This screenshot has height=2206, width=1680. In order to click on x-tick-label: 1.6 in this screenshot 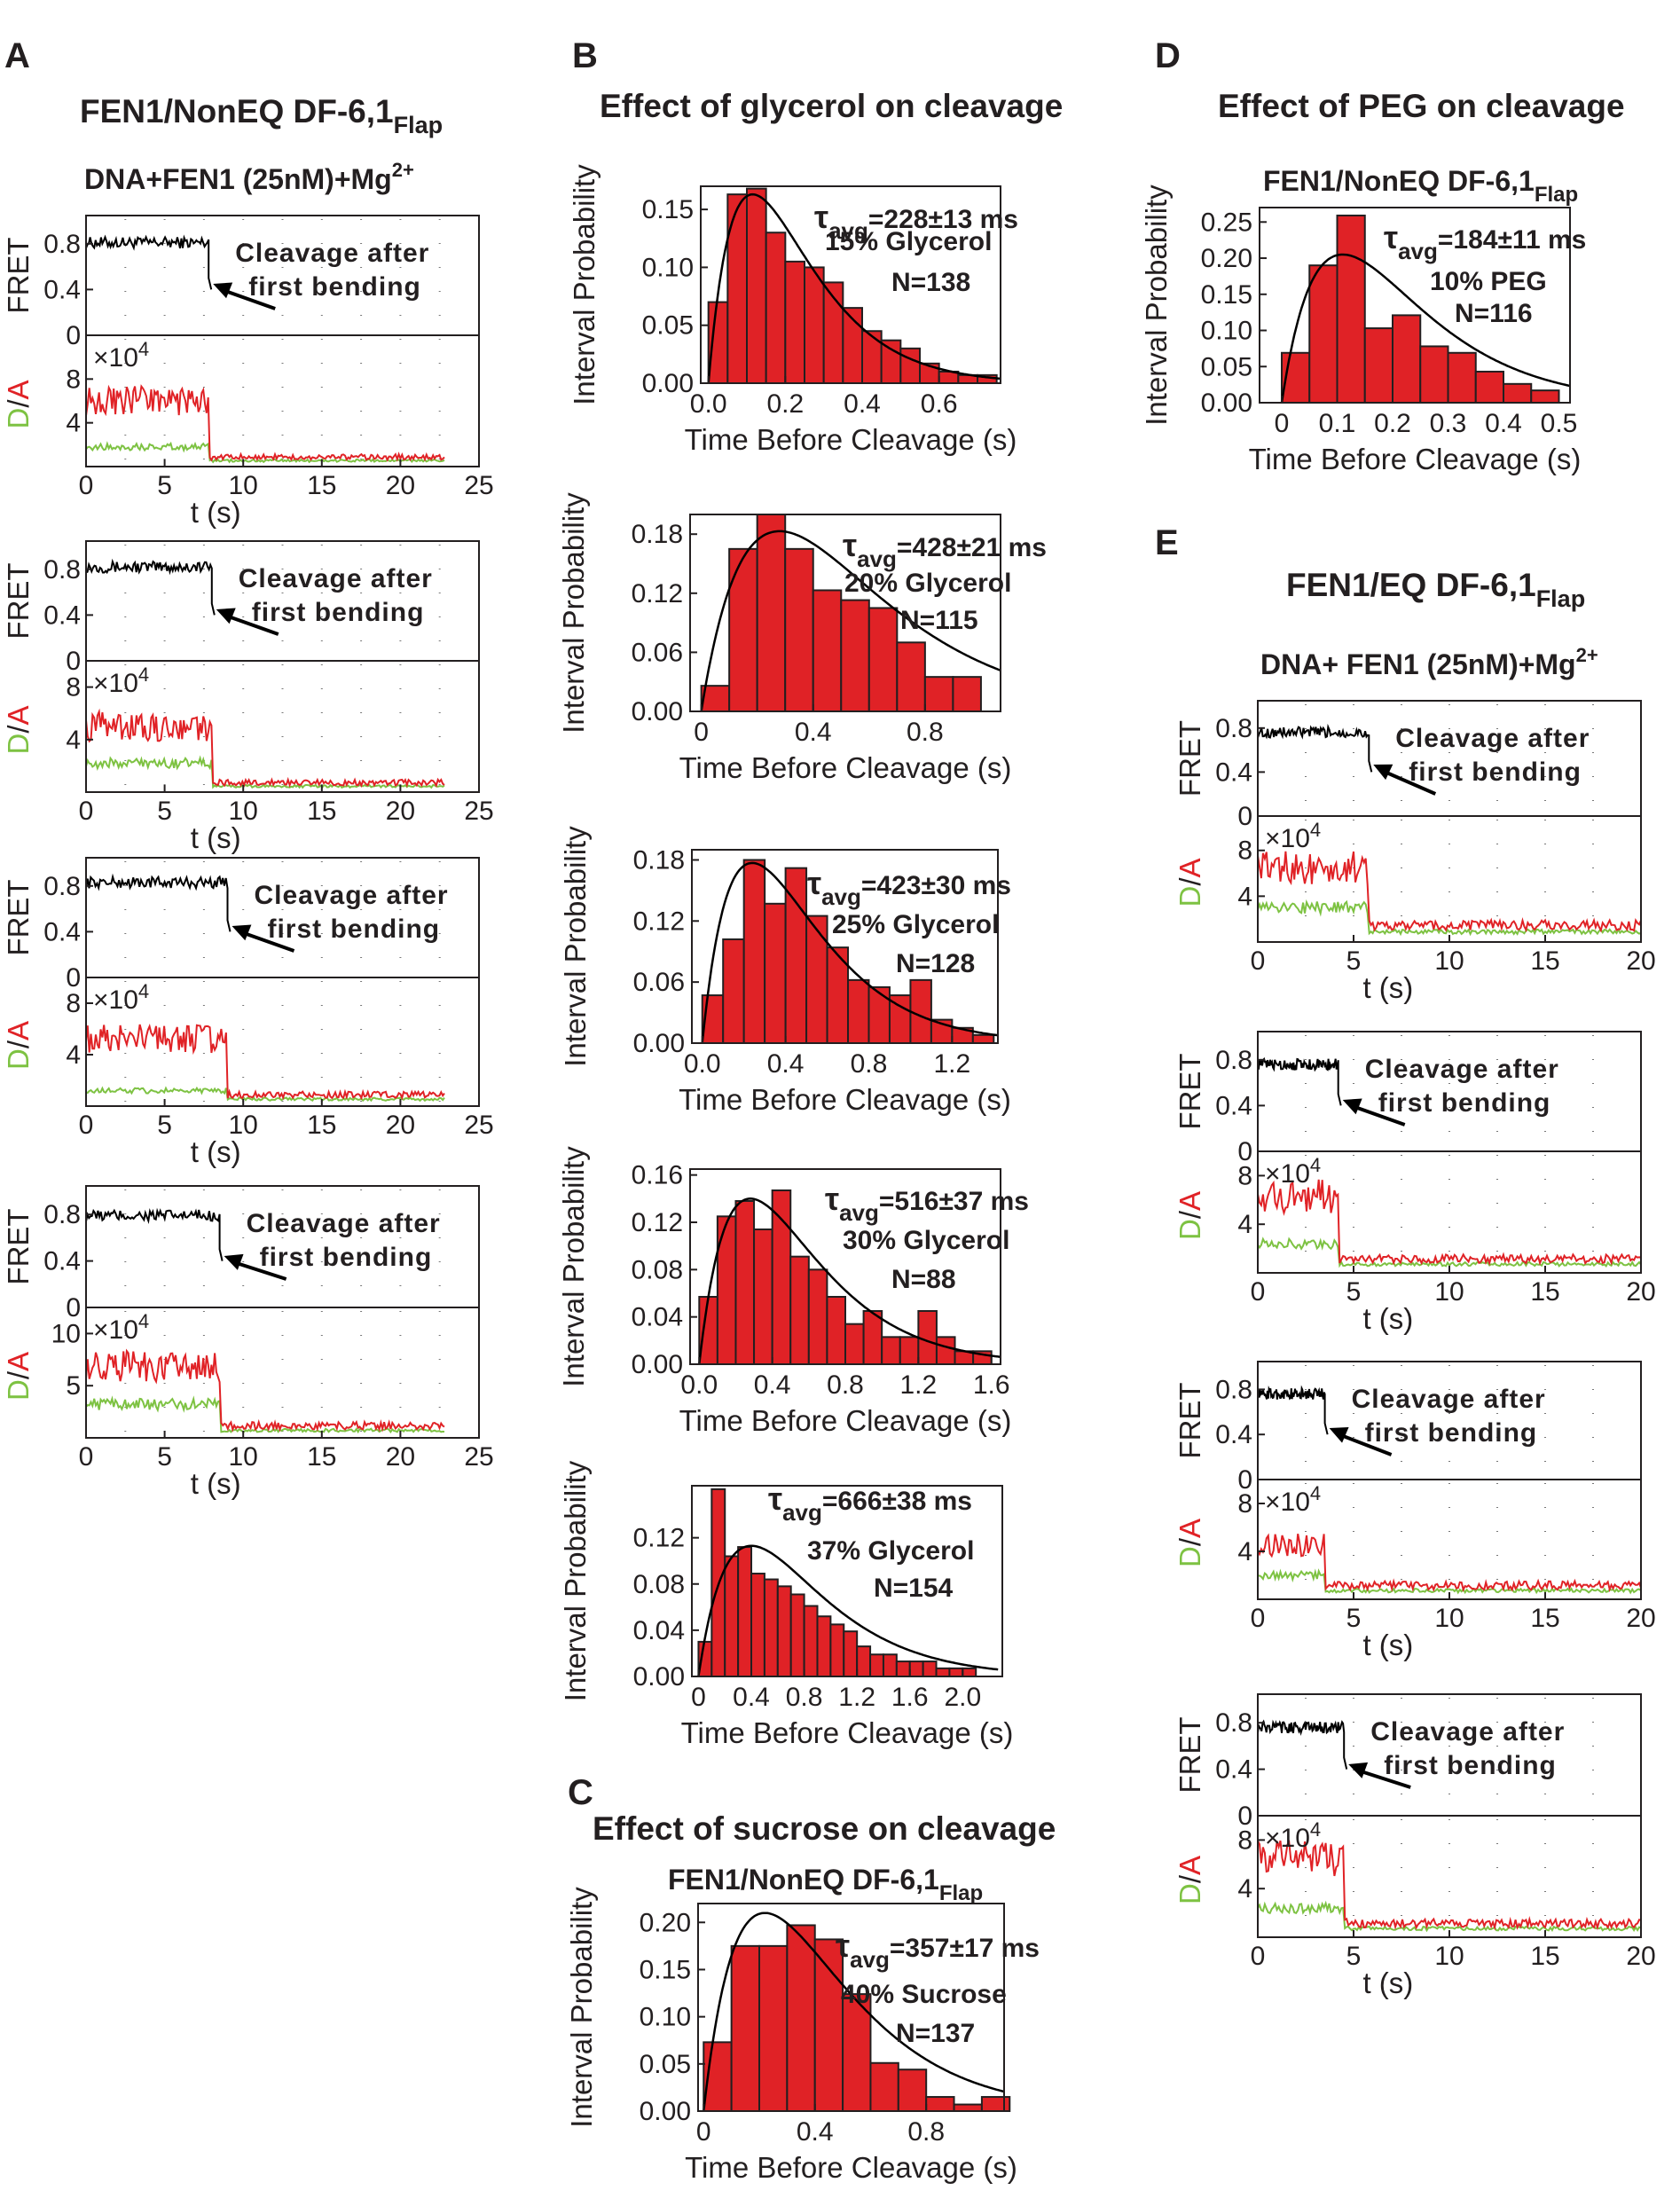, I will do `click(991, 1385)`.